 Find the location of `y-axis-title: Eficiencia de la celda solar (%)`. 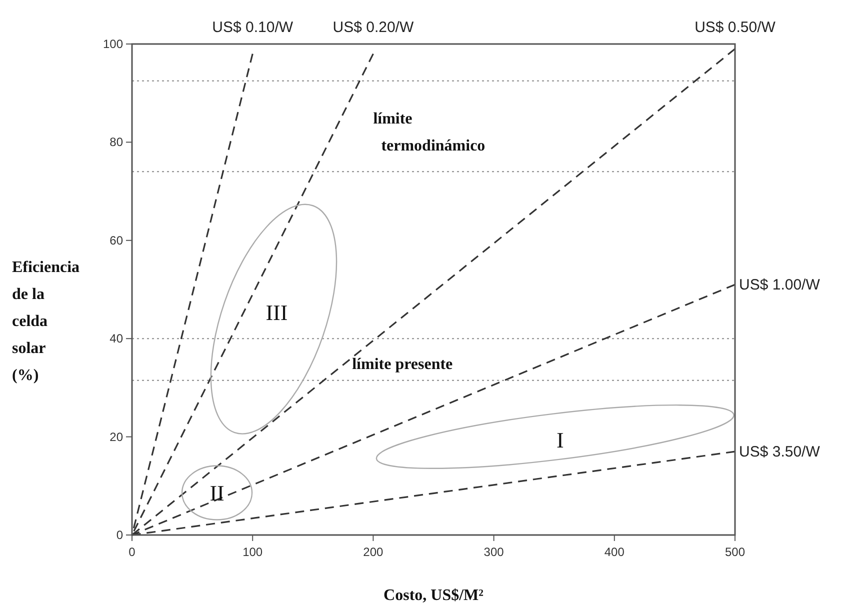

y-axis-title: Eficiencia de la celda solar (%) is located at coordinates (46, 321).